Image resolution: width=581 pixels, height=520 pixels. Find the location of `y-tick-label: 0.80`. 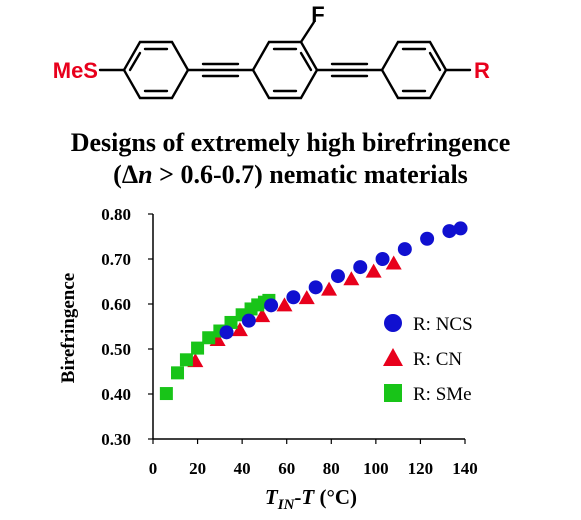

y-tick-label: 0.80 is located at coordinates (116, 214).